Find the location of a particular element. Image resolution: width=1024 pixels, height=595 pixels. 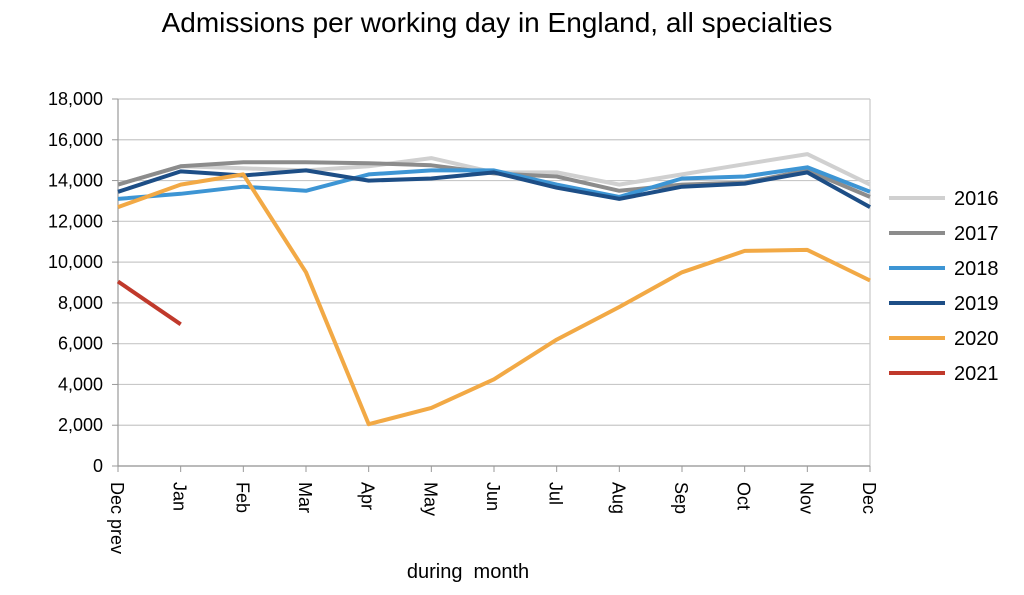

x-tick-label: Feb is located at coordinates (242, 497).